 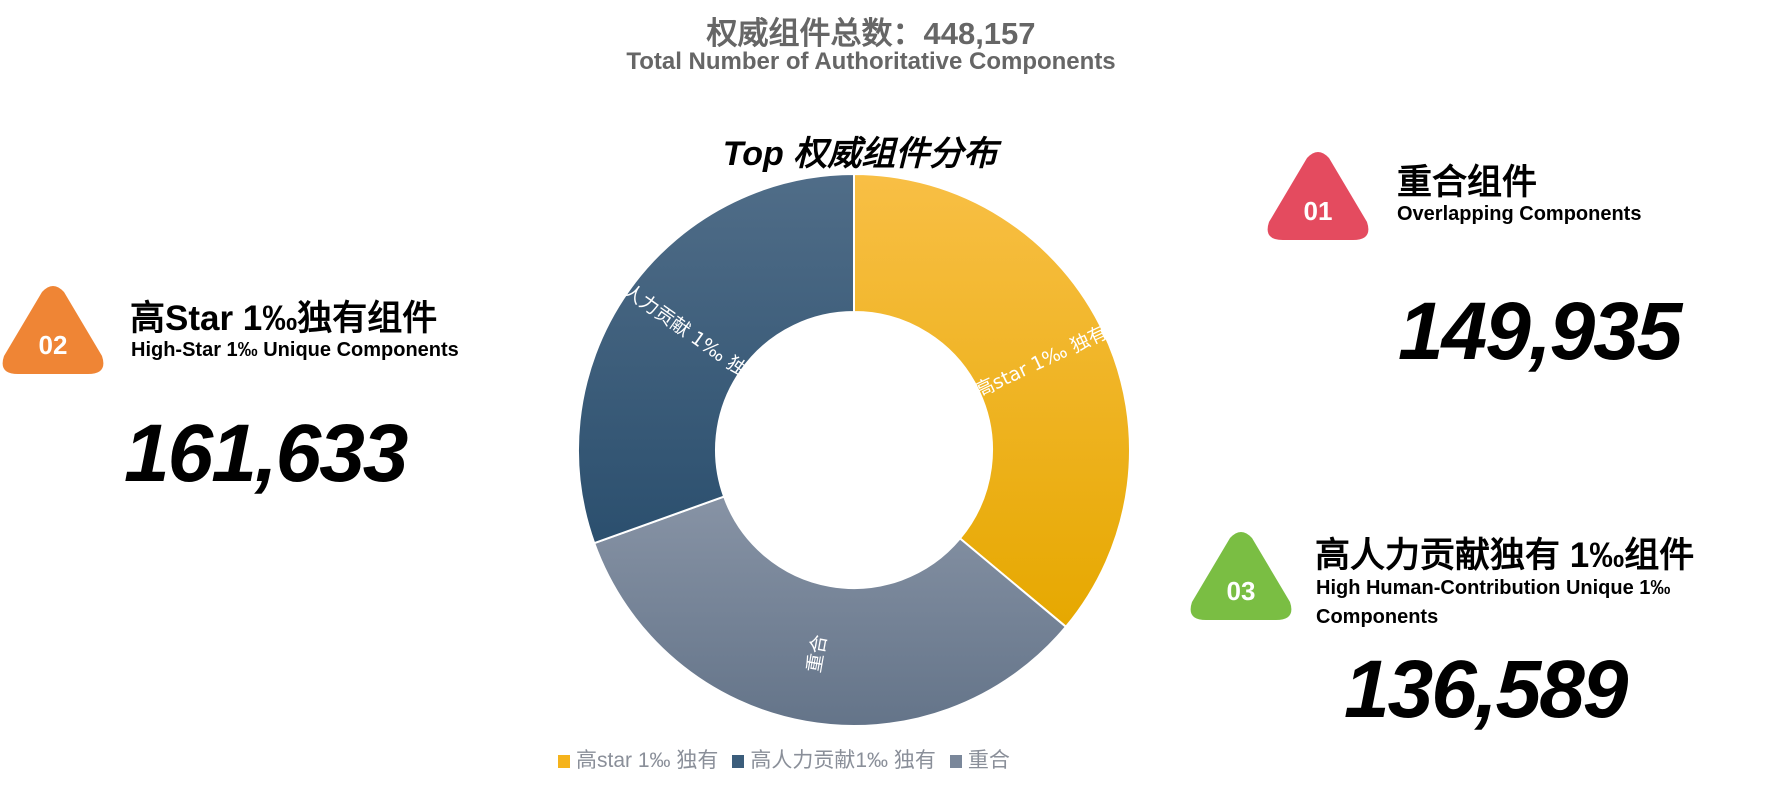 I want to click on badge-03: 03, so click(x=1241, y=576).